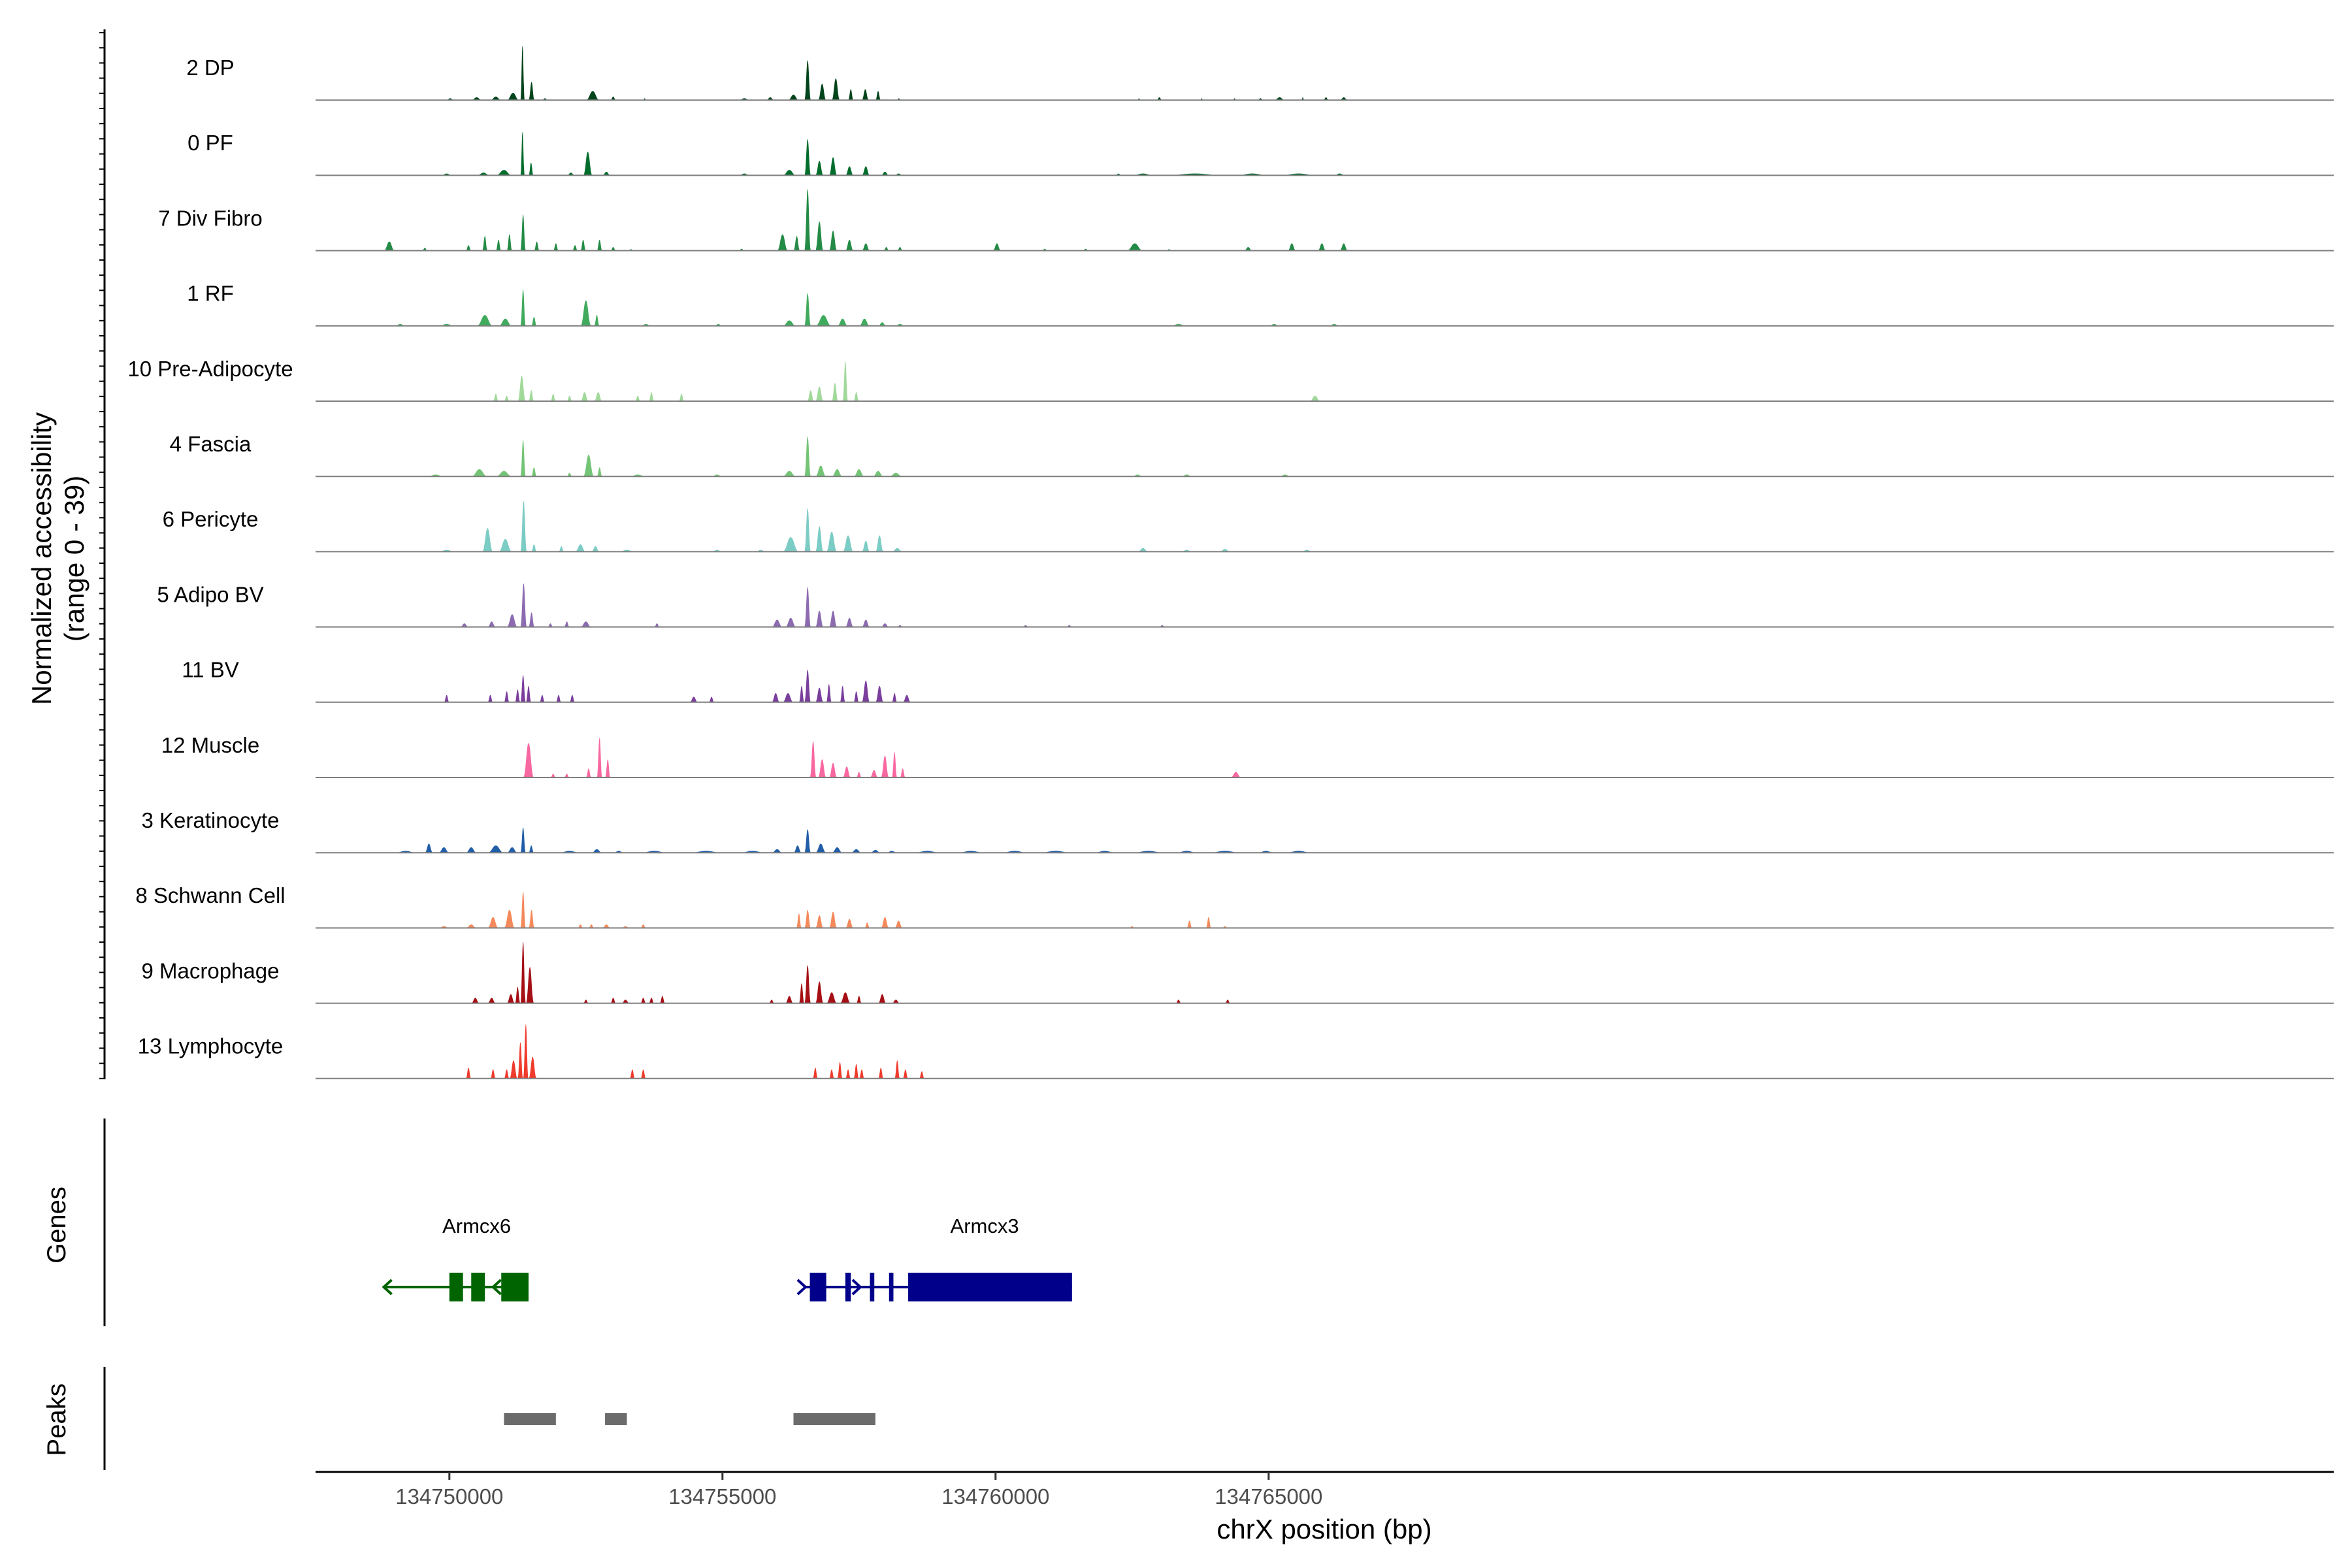 This screenshot has height=1568, width=2352. I want to click on gene-track: Armcx6 Armcx3, so click(587, 1222).